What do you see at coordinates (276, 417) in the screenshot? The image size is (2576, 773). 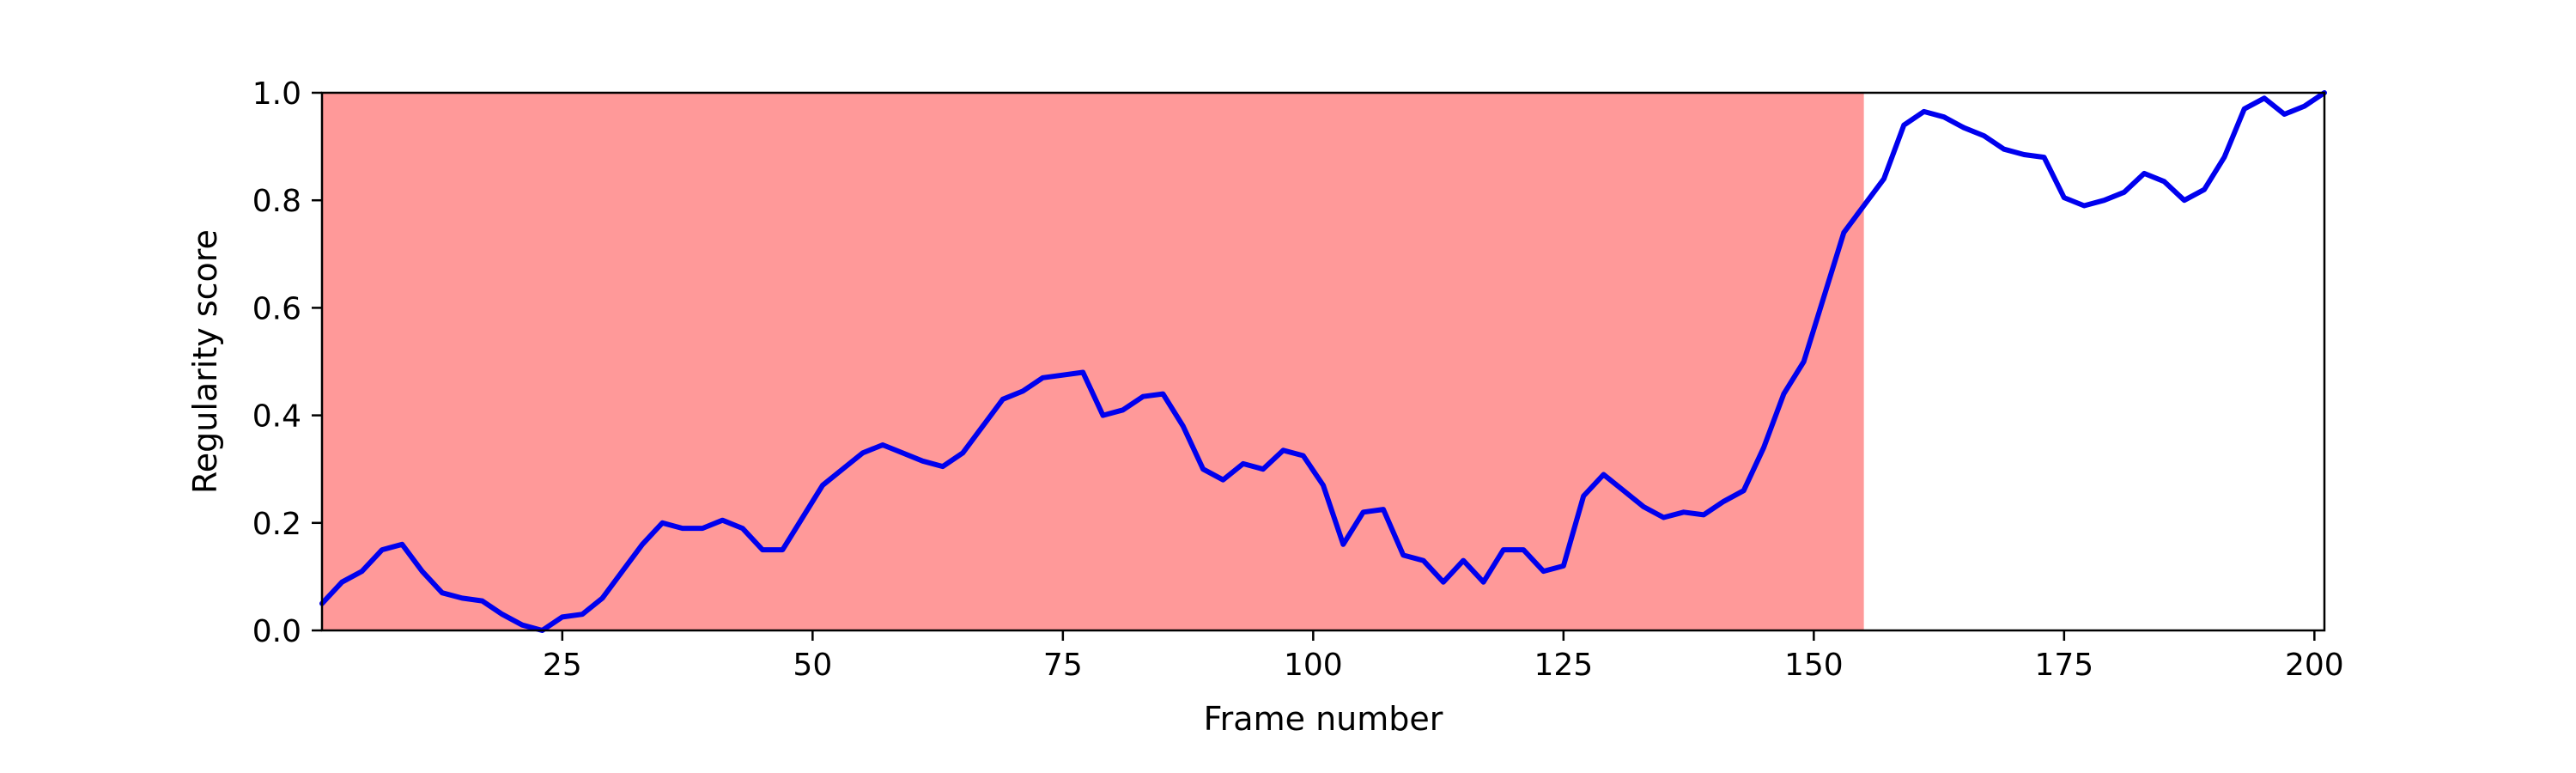 I see `y-tick-label: 0.4` at bounding box center [276, 417].